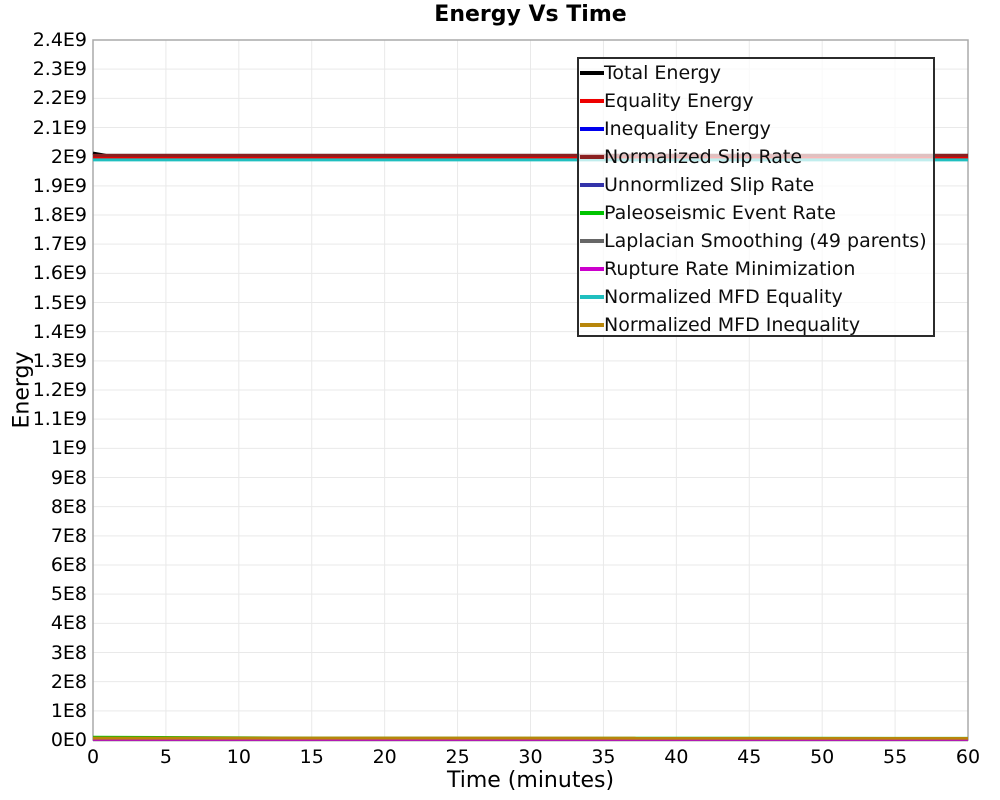 The height and width of the screenshot is (800, 1000). What do you see at coordinates (709, 185) in the screenshot?
I see `legend-label: Unnormlized Slip Rate` at bounding box center [709, 185].